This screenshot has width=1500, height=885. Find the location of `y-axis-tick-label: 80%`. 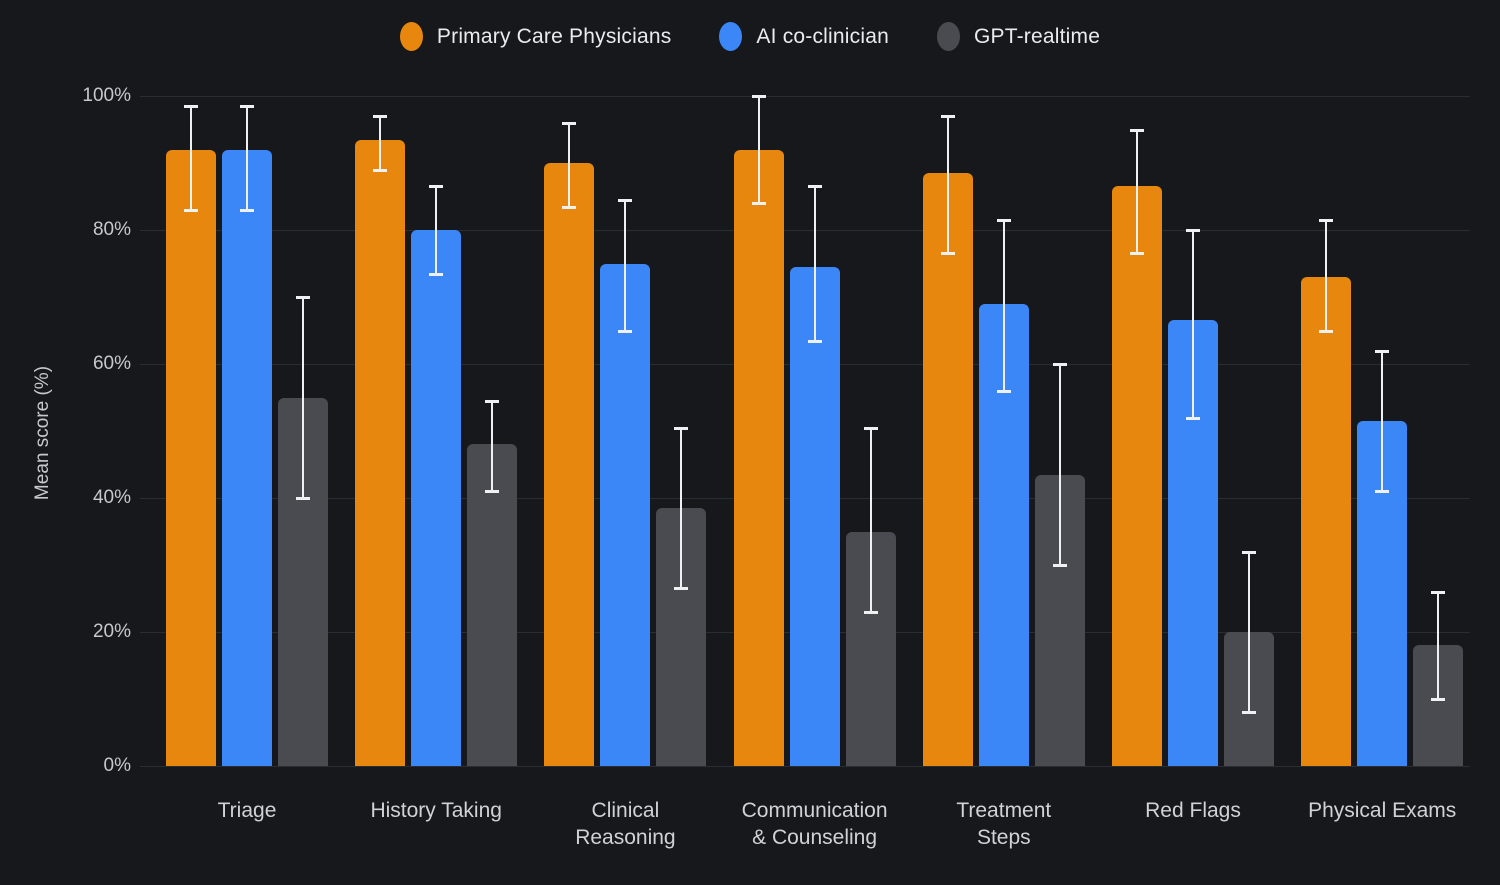

y-axis-tick-label: 80% is located at coordinates (111, 229).